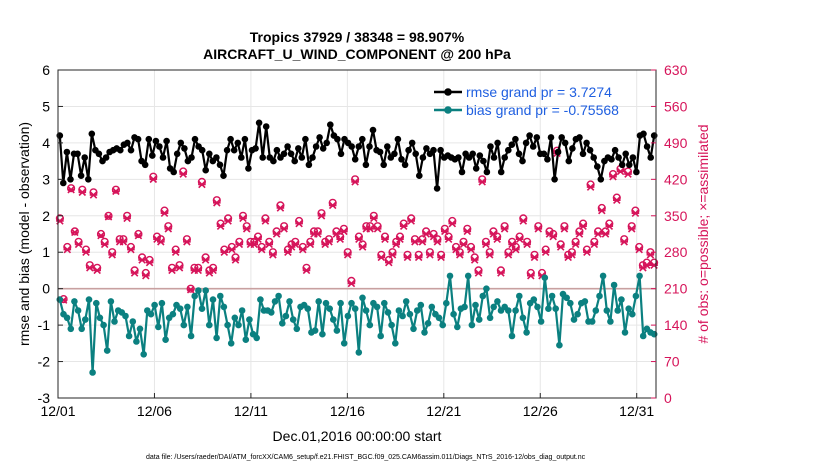 The image size is (830, 470). What do you see at coordinates (636, 411) in the screenshot?
I see `tick-label-x: 12/31` at bounding box center [636, 411].